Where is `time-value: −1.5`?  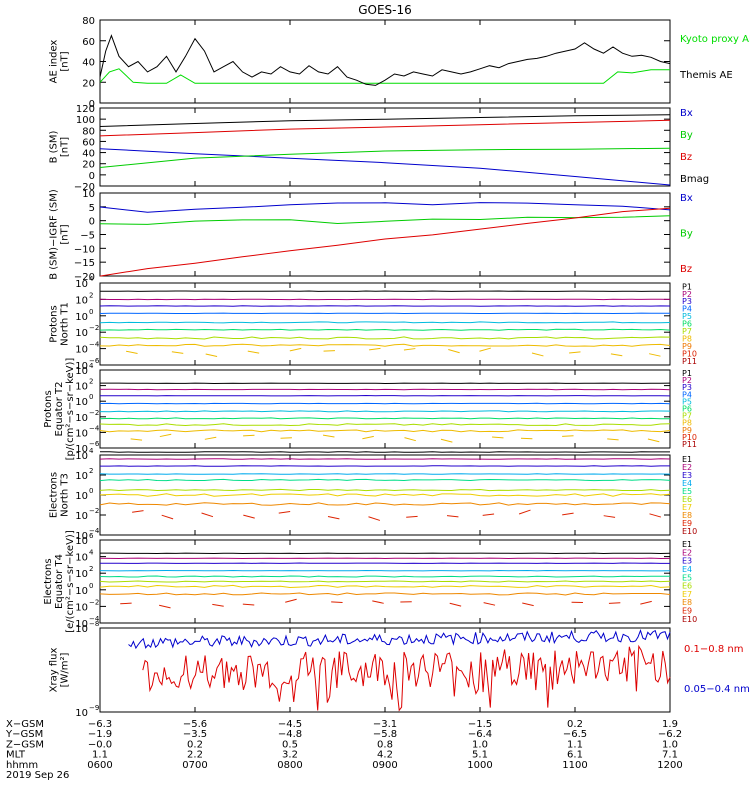 time-value: −1.5 is located at coordinates (480, 724).